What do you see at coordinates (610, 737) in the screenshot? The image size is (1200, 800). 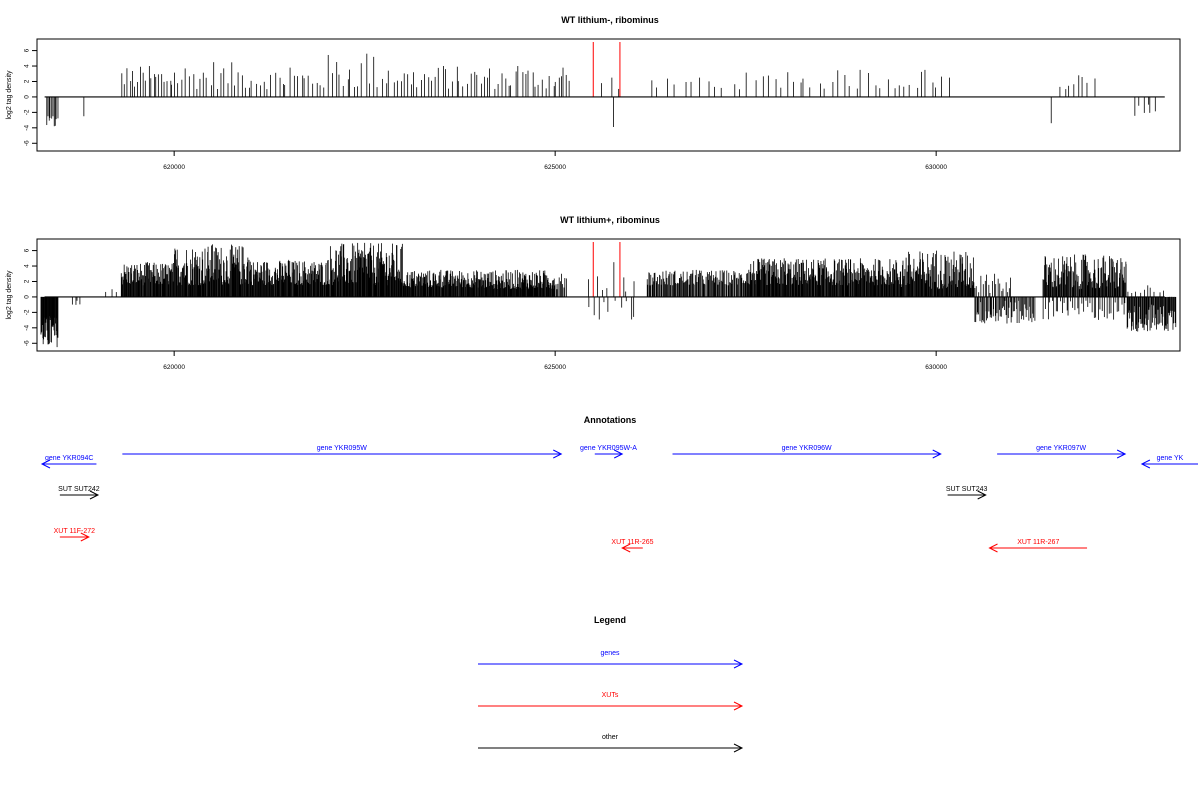 I see `legend-label: other` at bounding box center [610, 737].